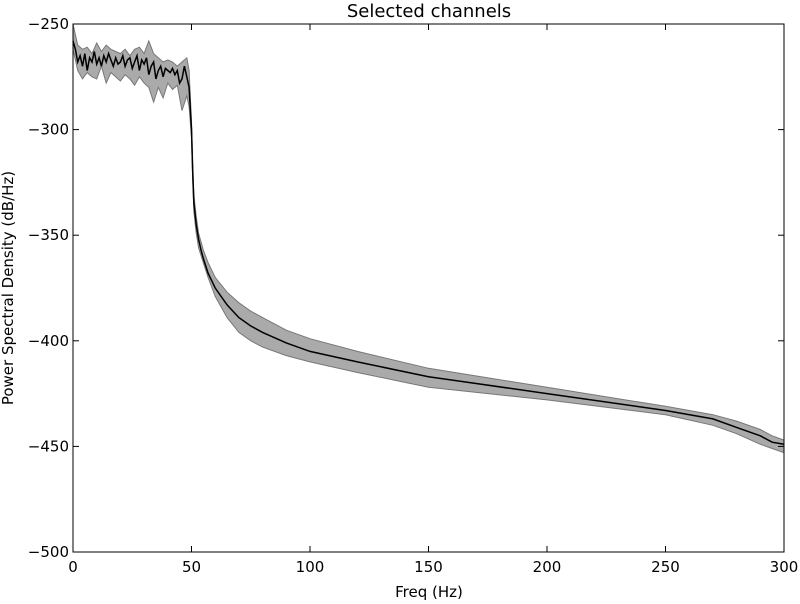  I want to click on y-tick-label: −350, so click(48, 235).